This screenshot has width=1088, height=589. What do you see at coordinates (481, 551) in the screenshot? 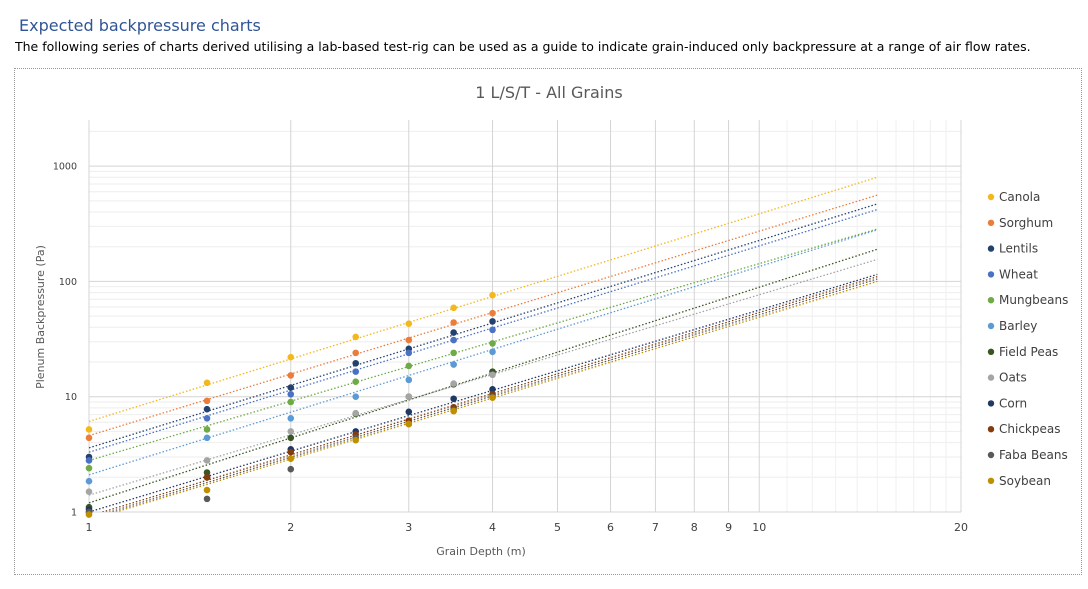
I see `x-axis-title: Grain Depth (m)` at bounding box center [481, 551].